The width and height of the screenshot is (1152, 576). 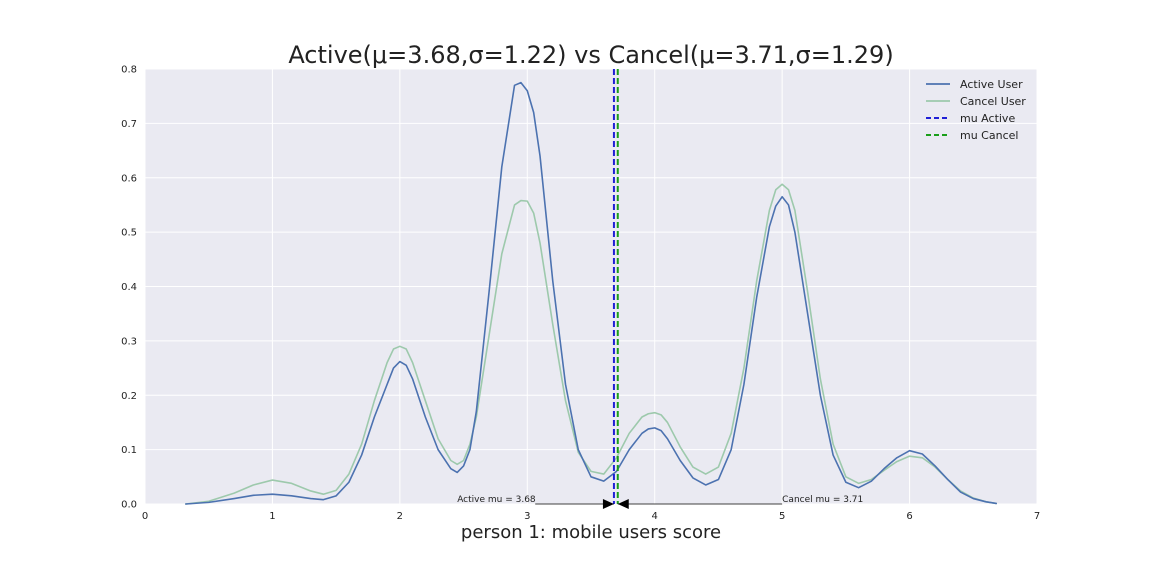 What do you see at coordinates (129, 233) in the screenshot?
I see `y-tick-label: 0.5` at bounding box center [129, 233].